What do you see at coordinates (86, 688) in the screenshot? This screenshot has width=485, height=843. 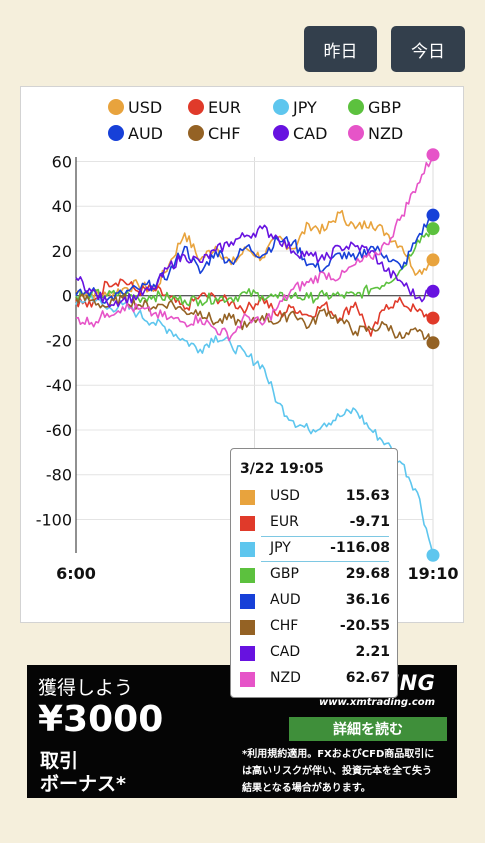 I see `banner-headline: 獲得しよう` at bounding box center [86, 688].